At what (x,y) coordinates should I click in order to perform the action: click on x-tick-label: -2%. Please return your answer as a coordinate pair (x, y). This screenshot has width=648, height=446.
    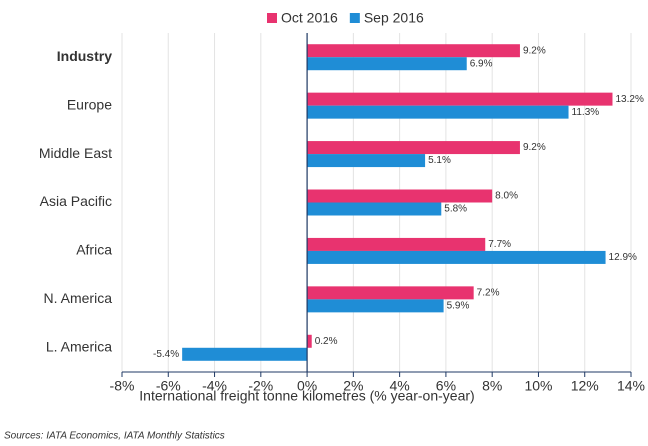
    Looking at the image, I should click on (260, 386).